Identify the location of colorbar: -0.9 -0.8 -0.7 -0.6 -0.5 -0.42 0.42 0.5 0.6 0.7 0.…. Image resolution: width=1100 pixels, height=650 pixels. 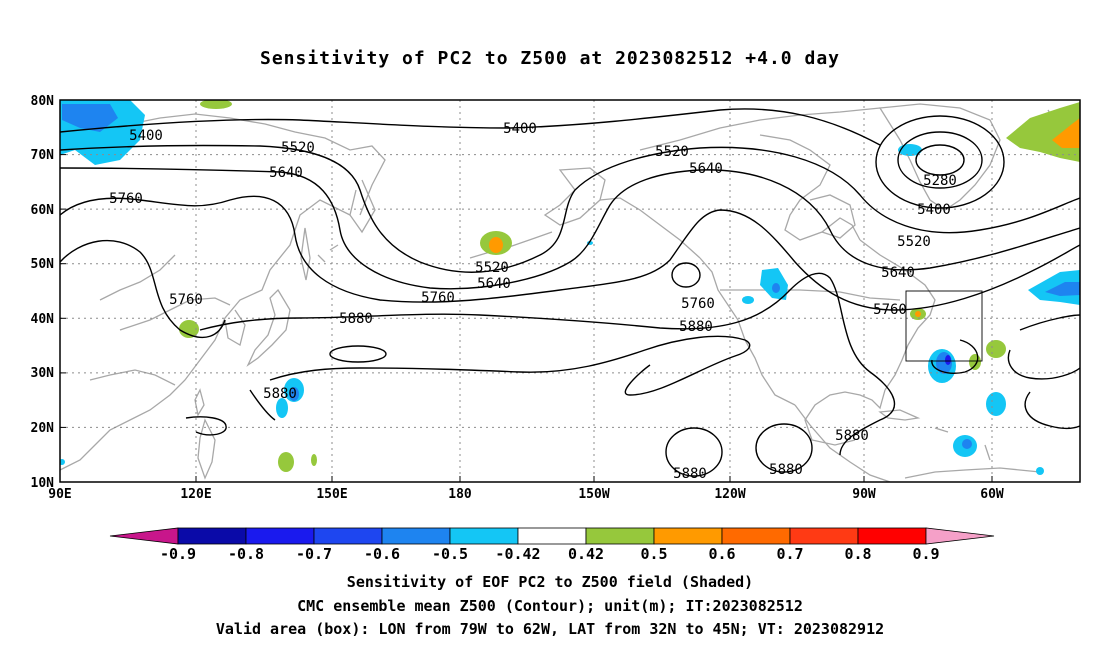
(552, 545).